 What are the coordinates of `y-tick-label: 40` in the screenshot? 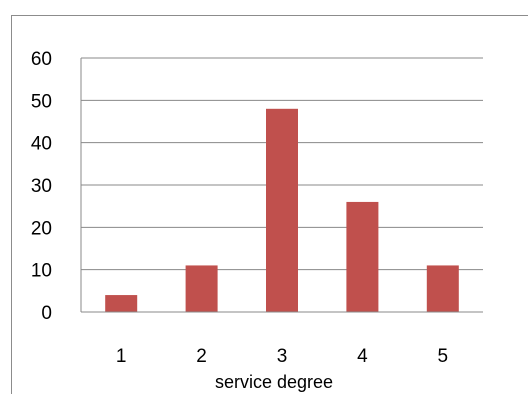 It's located at (41, 144).